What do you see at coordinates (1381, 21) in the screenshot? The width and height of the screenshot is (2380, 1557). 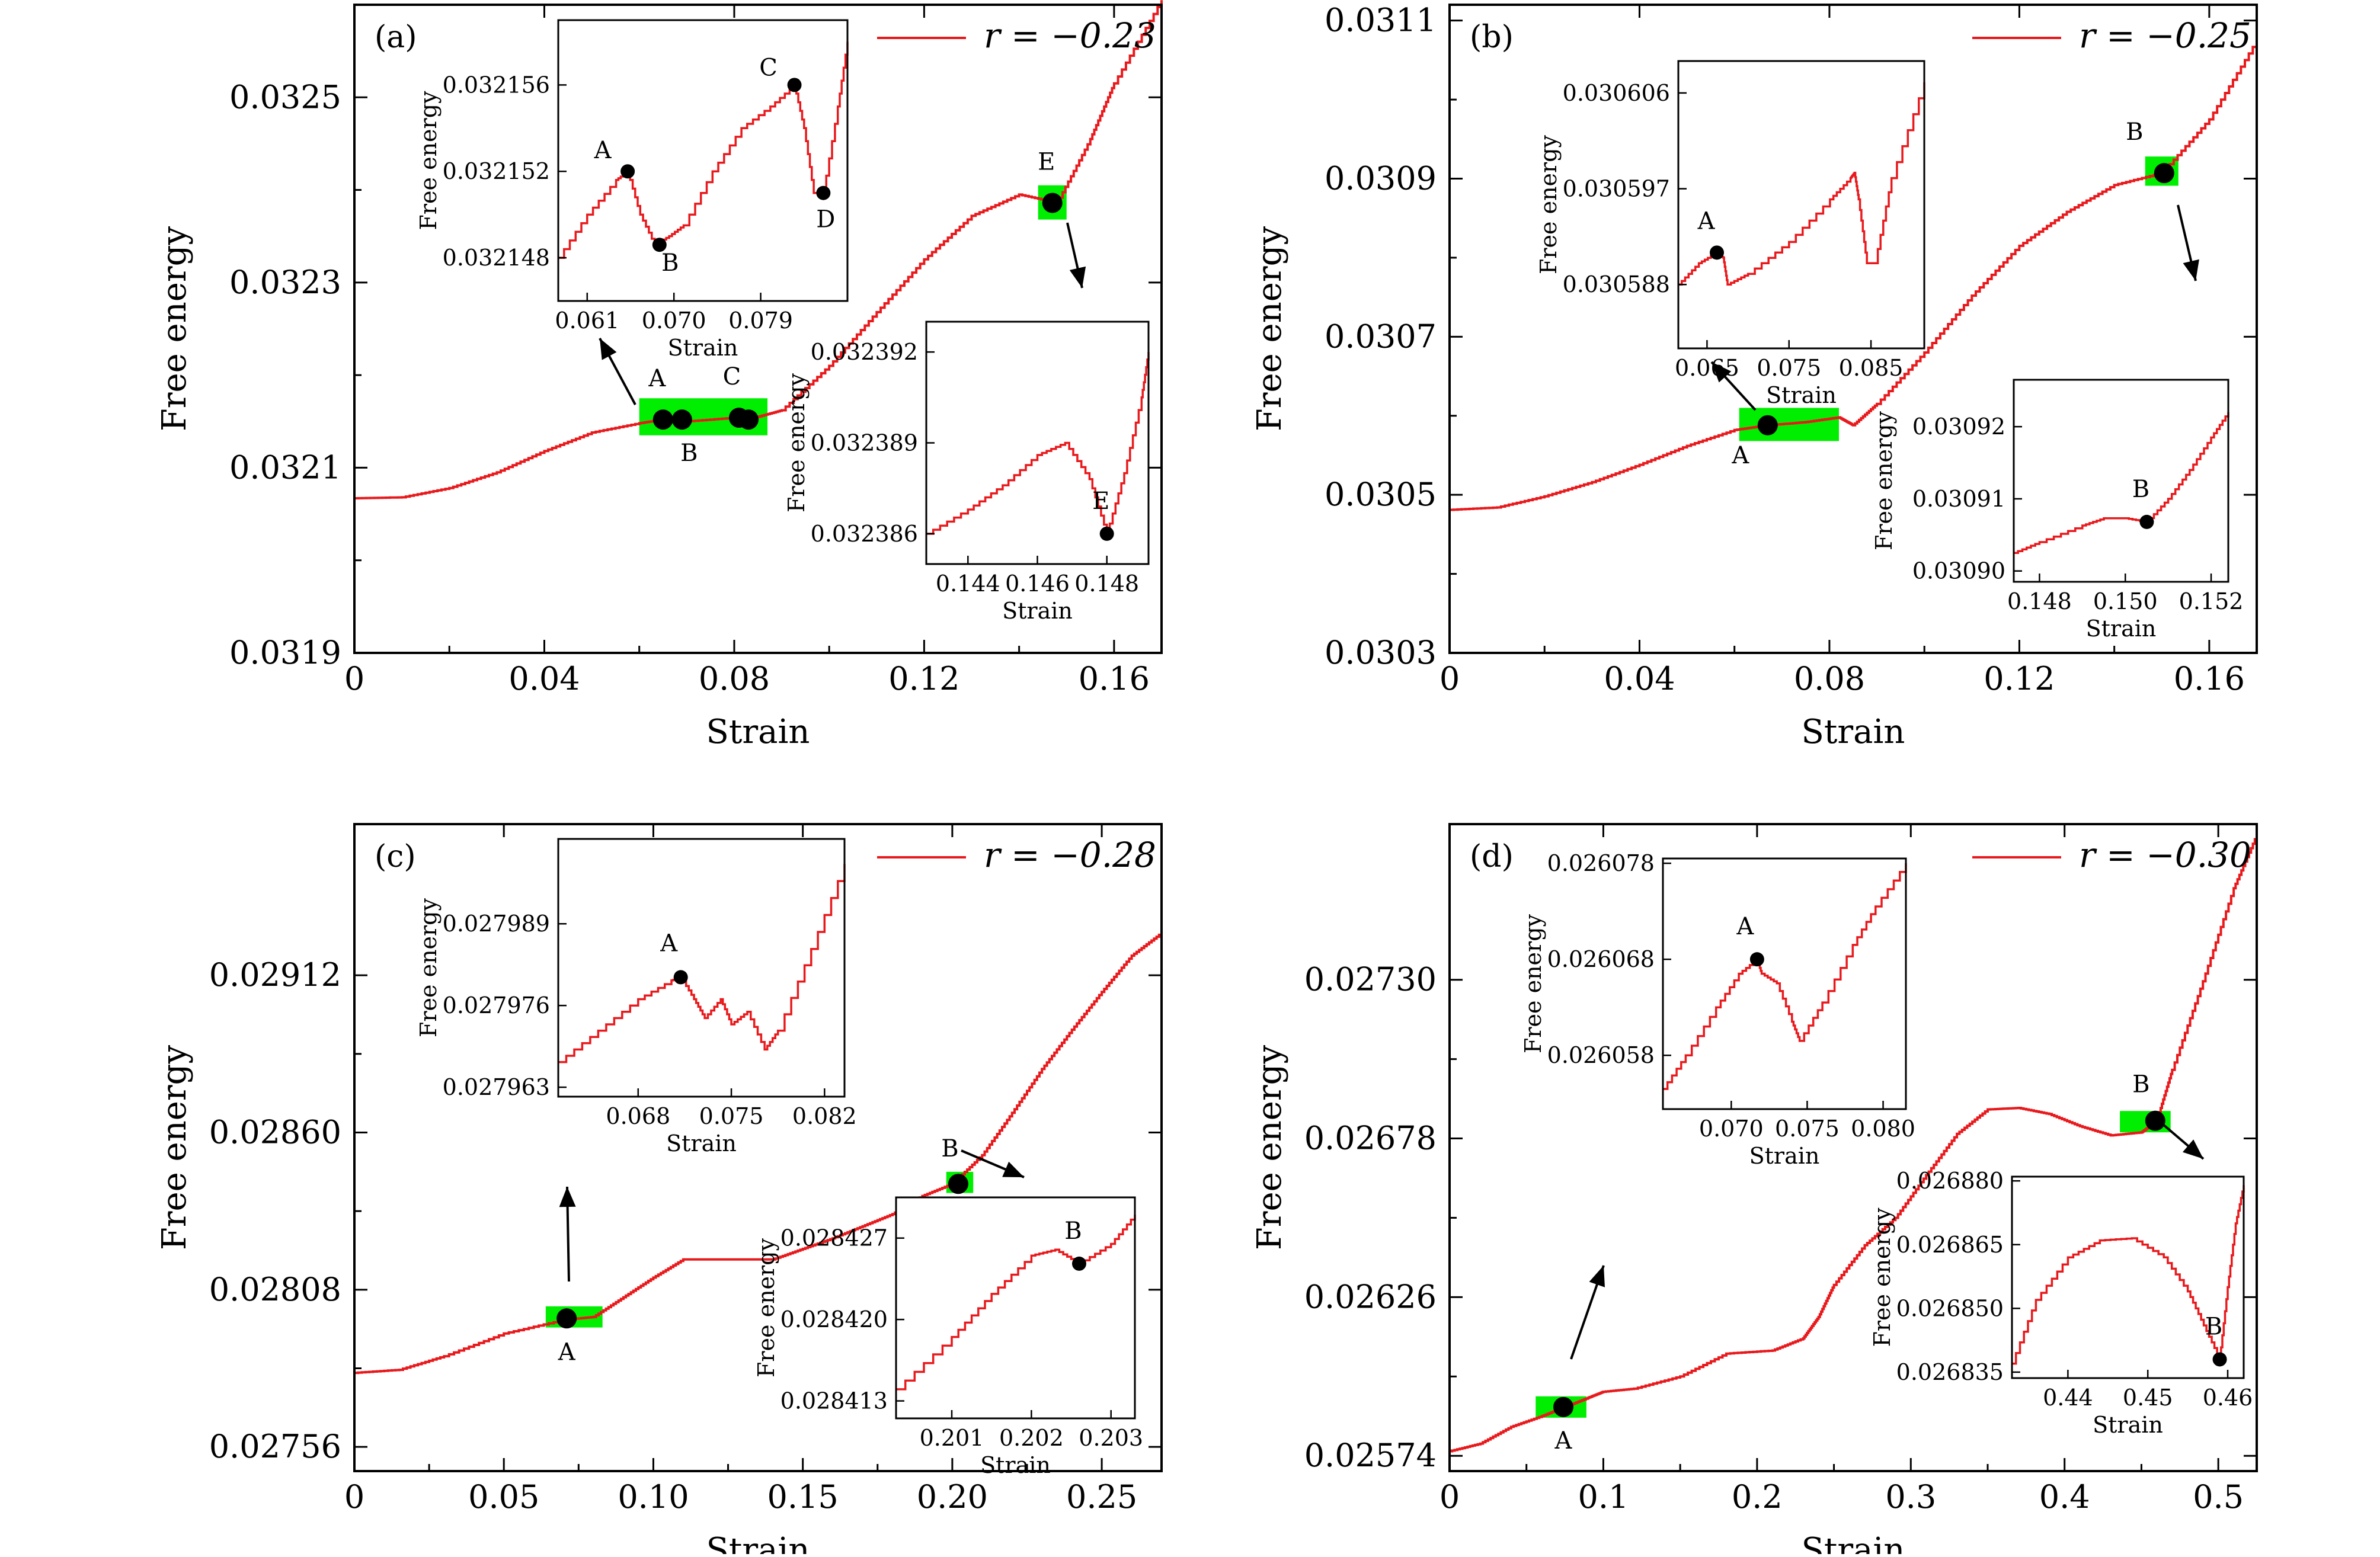 I see `y-tick-label: 0.0311` at bounding box center [1381, 21].